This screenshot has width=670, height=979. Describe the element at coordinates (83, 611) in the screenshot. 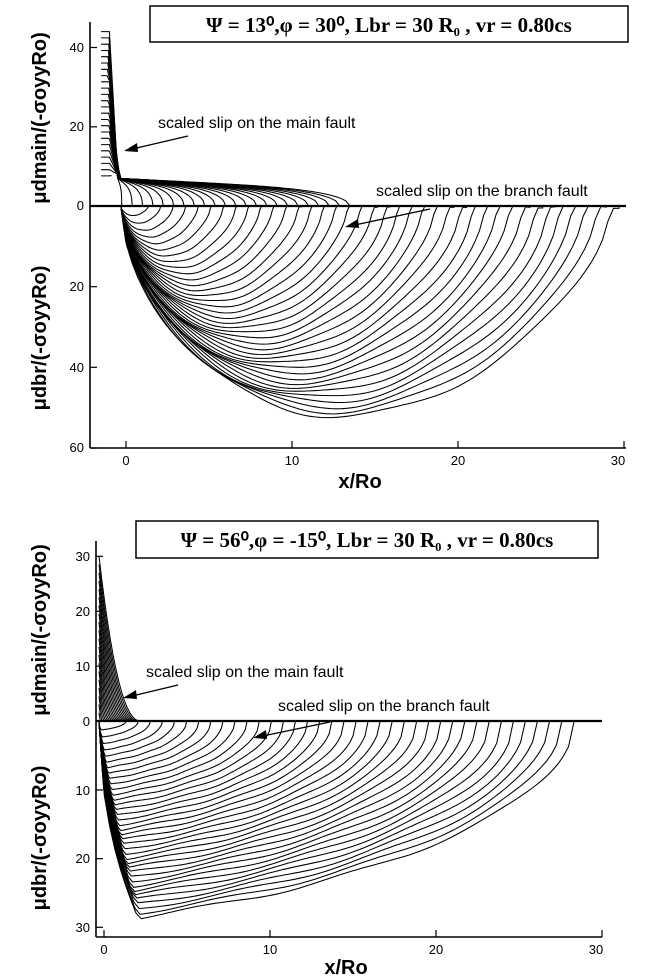

I see `panel-2-y-tick-main-20: 20` at that location.